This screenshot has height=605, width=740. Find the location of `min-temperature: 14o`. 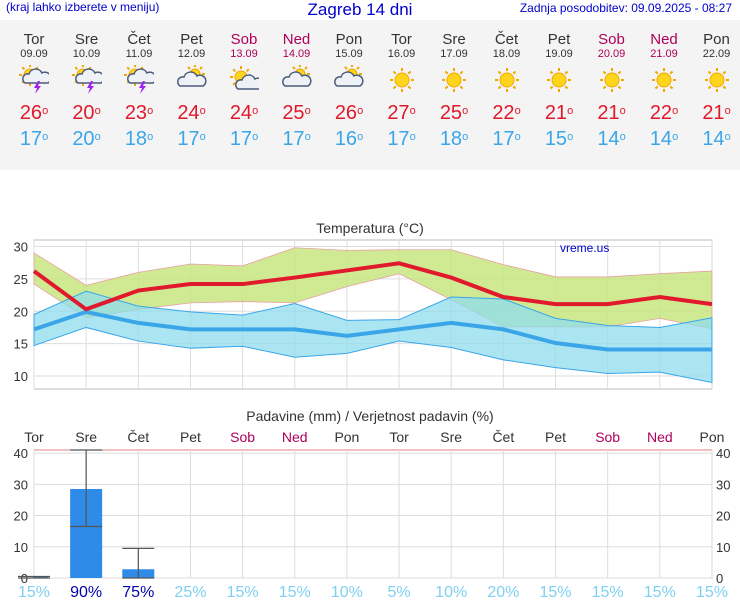

min-temperature: 14o is located at coordinates (664, 139).